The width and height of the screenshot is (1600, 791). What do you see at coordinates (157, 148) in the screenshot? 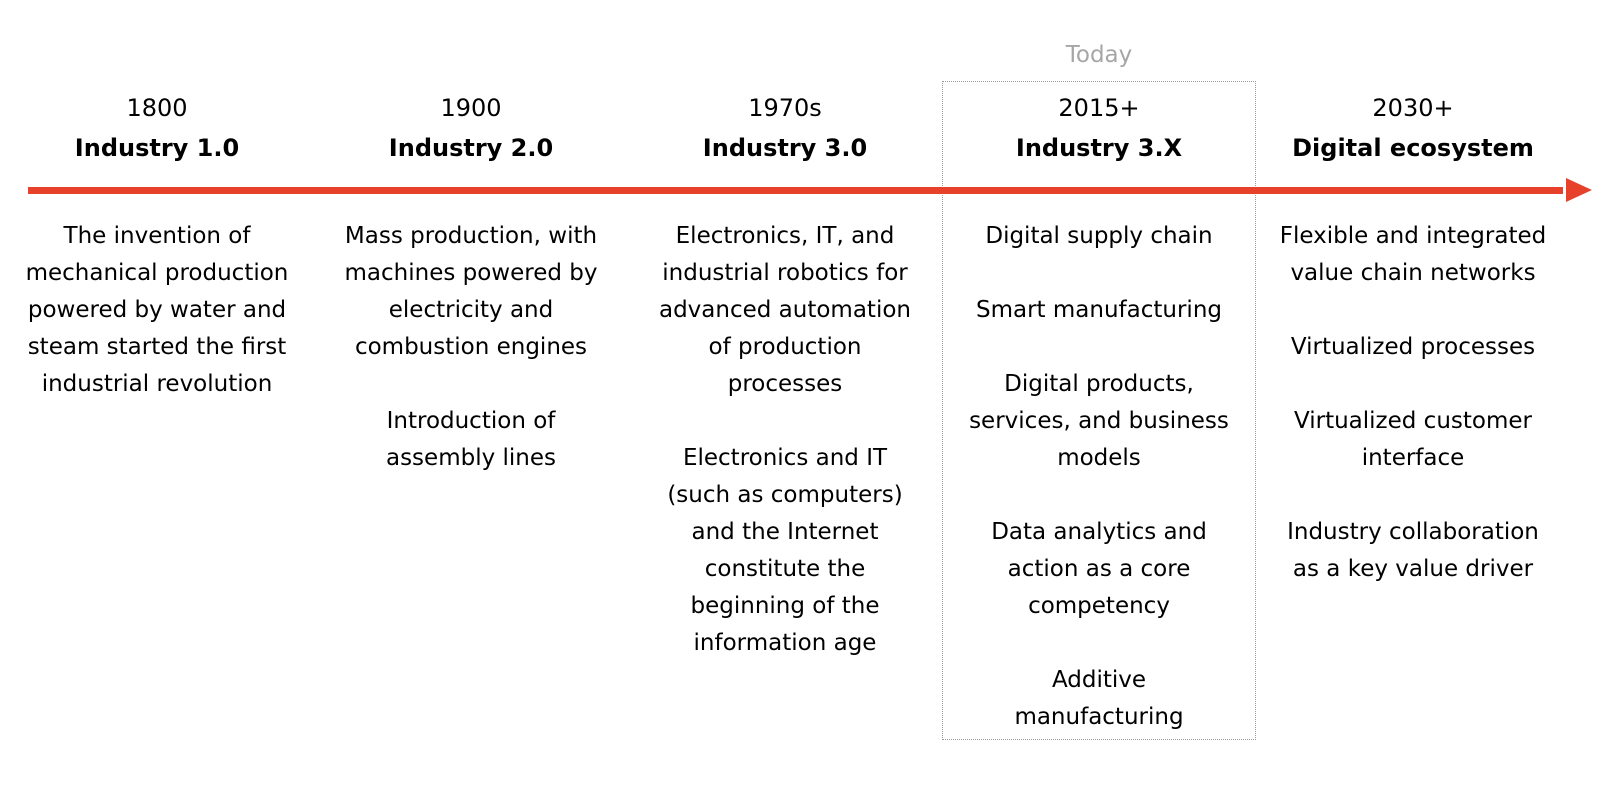
I see `era-name: Industry 1.0` at bounding box center [157, 148].